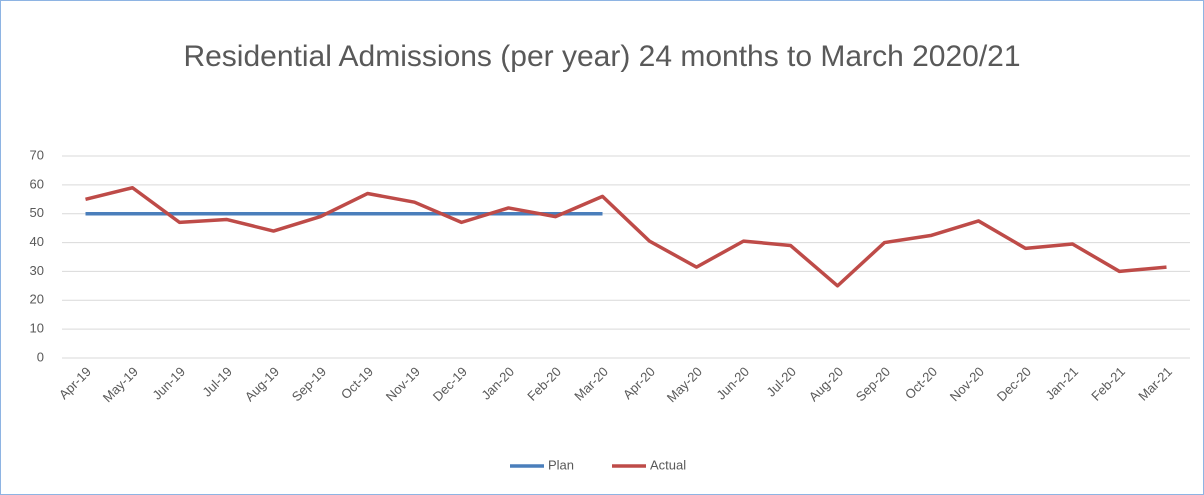 The width and height of the screenshot is (1204, 495). I want to click on y-tick-label: 0, so click(40, 356).